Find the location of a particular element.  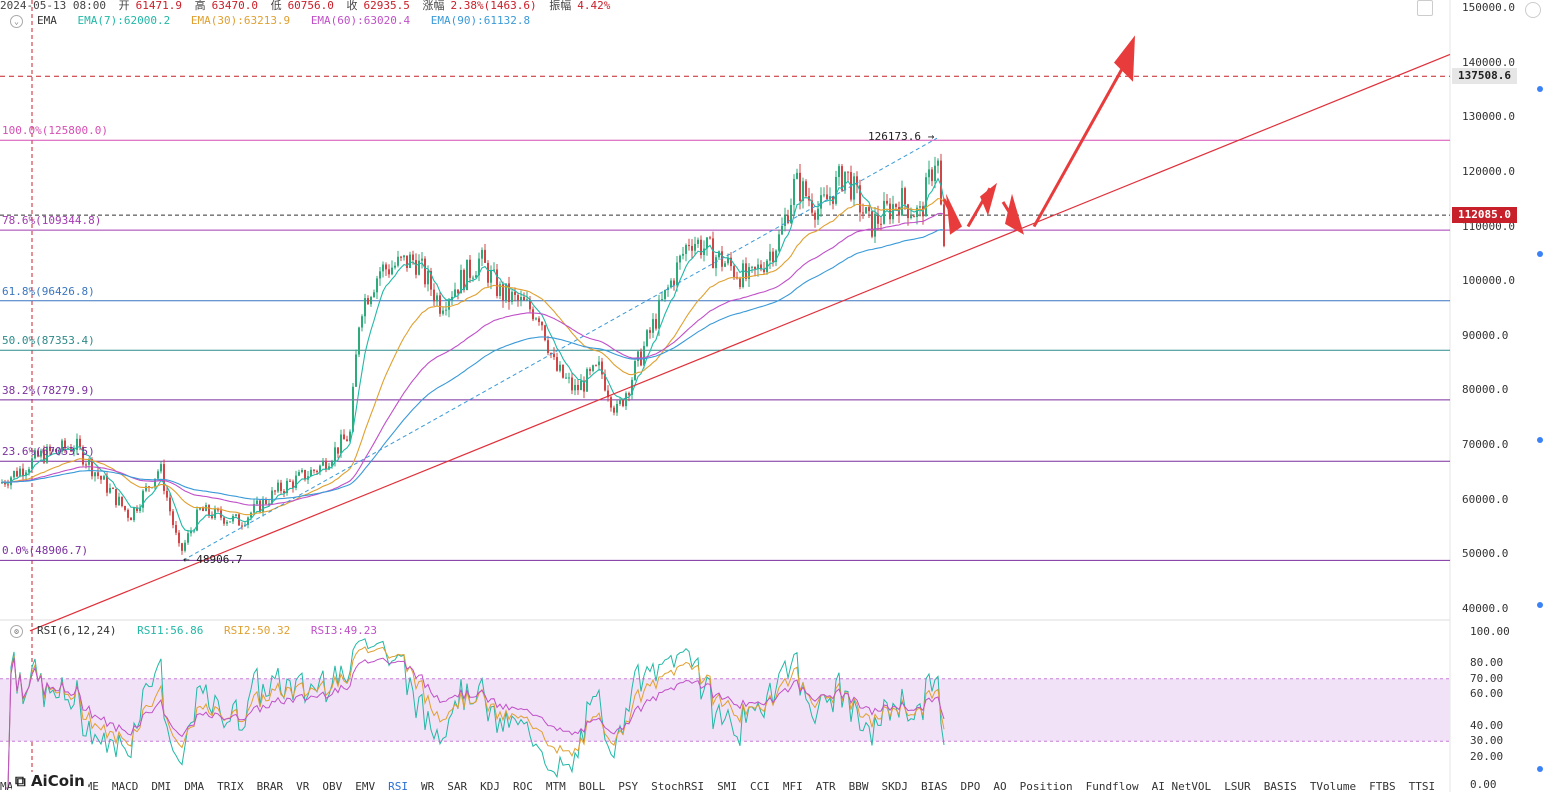

price-tag: 137508.6 is located at coordinates (1484, 76).